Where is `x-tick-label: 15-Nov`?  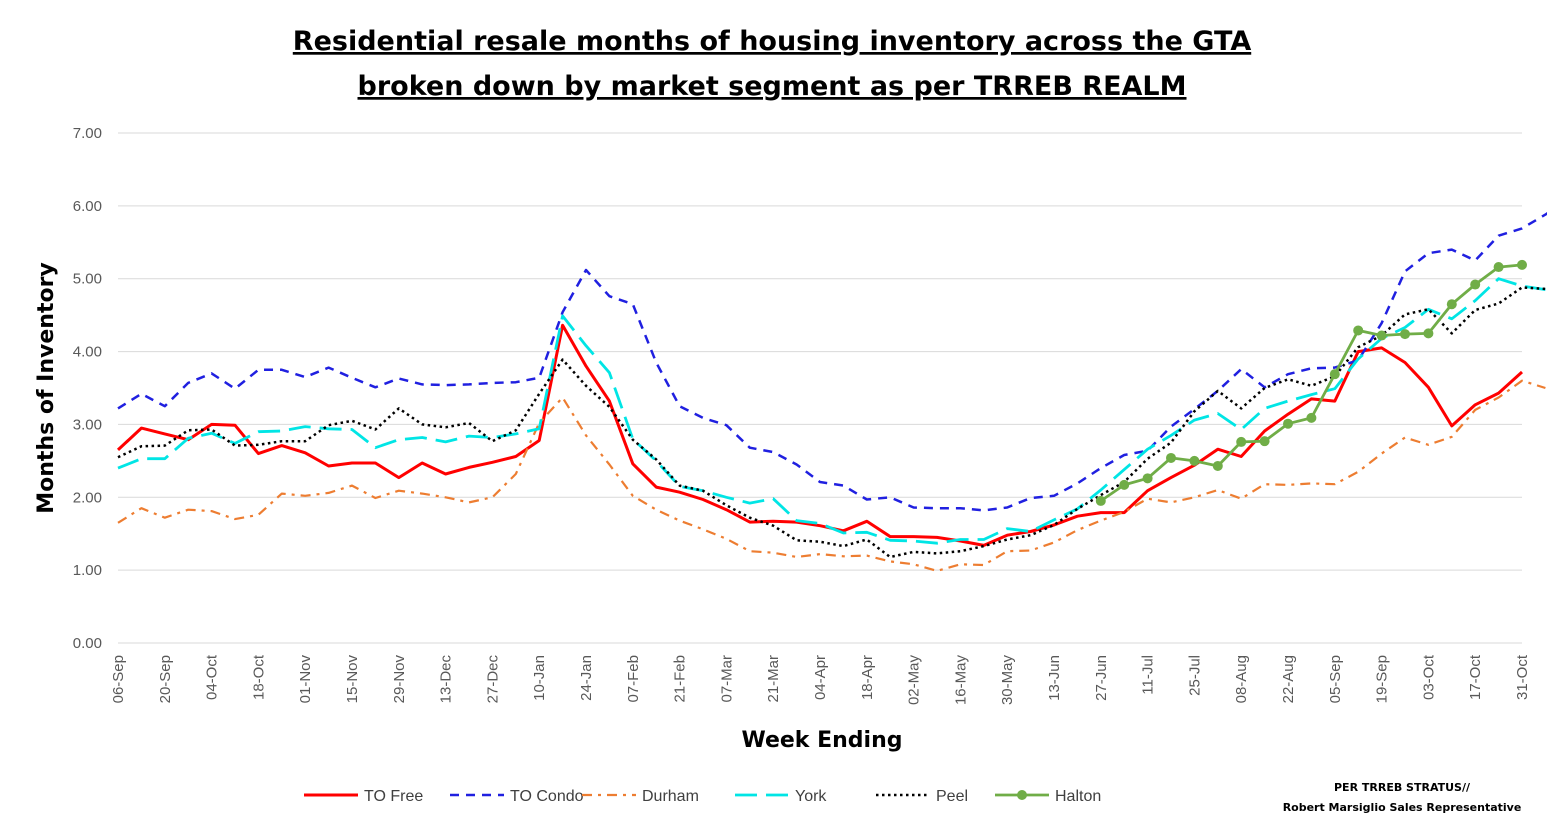 x-tick-label: 15-Nov is located at coordinates (352, 679).